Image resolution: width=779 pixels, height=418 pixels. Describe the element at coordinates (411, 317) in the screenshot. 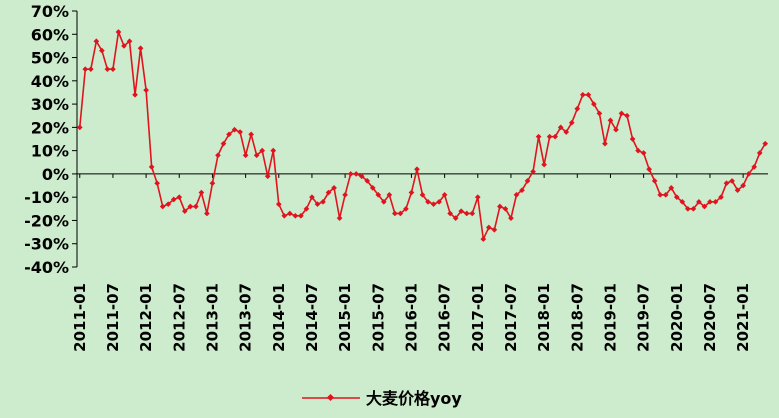

I see `x-tick-label: 2016-01` at that location.